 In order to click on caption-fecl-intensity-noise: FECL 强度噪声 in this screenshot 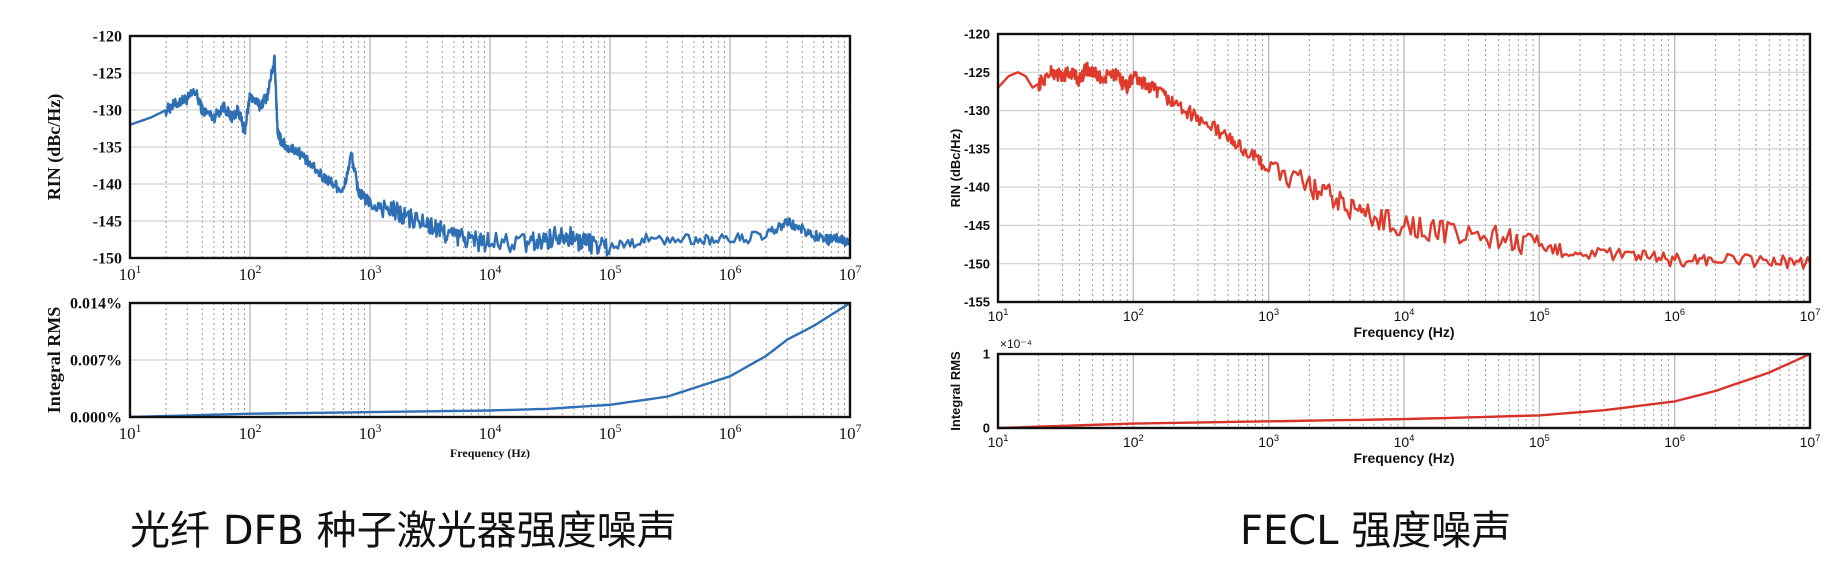, I will do `click(1376, 531)`.